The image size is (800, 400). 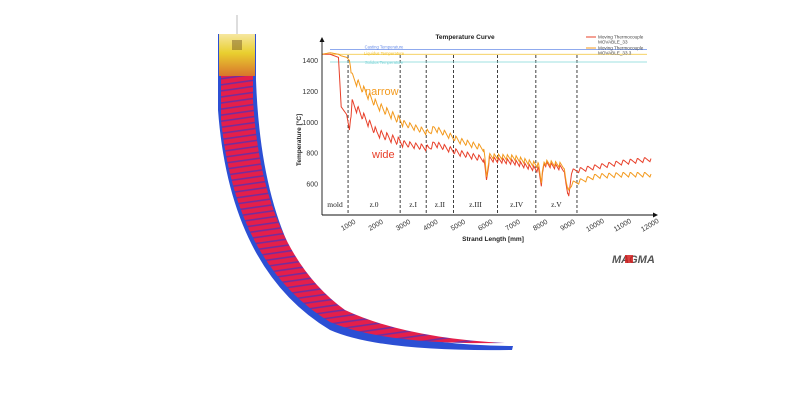 What do you see at coordinates (517, 204) in the screenshot?
I see `zone-label: z.IV` at bounding box center [517, 204].